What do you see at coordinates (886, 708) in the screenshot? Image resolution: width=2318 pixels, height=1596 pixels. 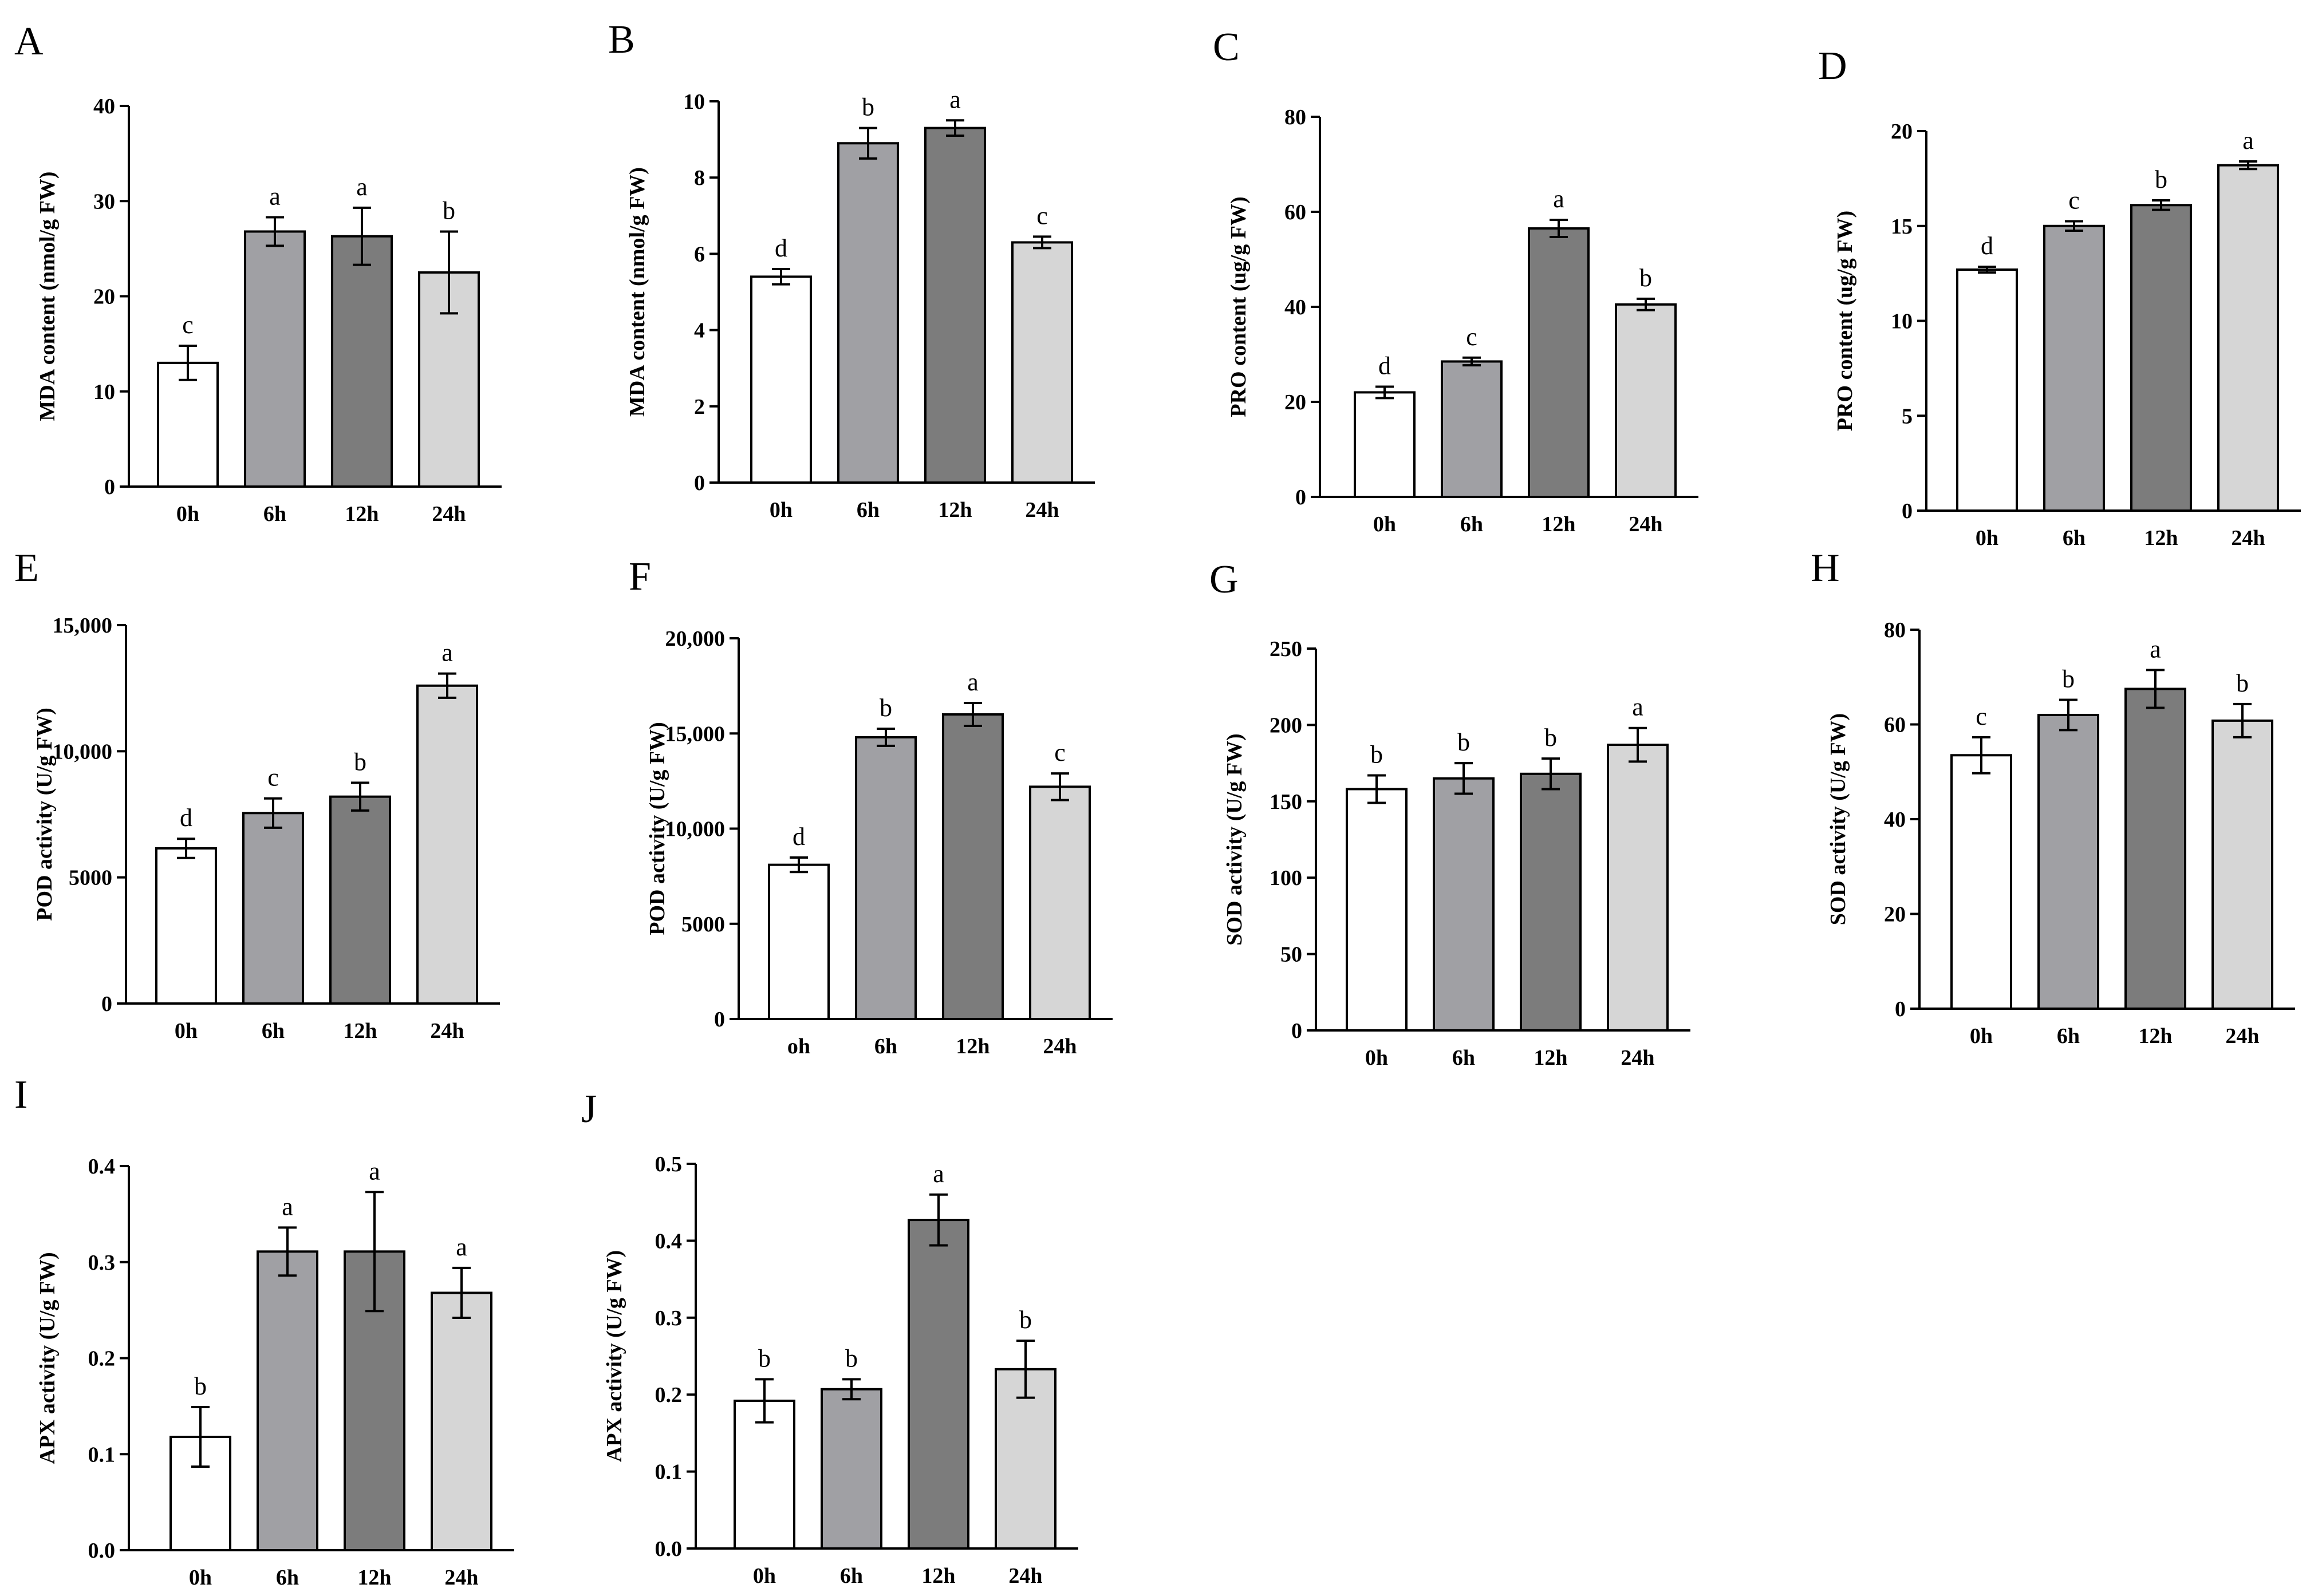 I see `panel-f-significance-letter: b` at bounding box center [886, 708].